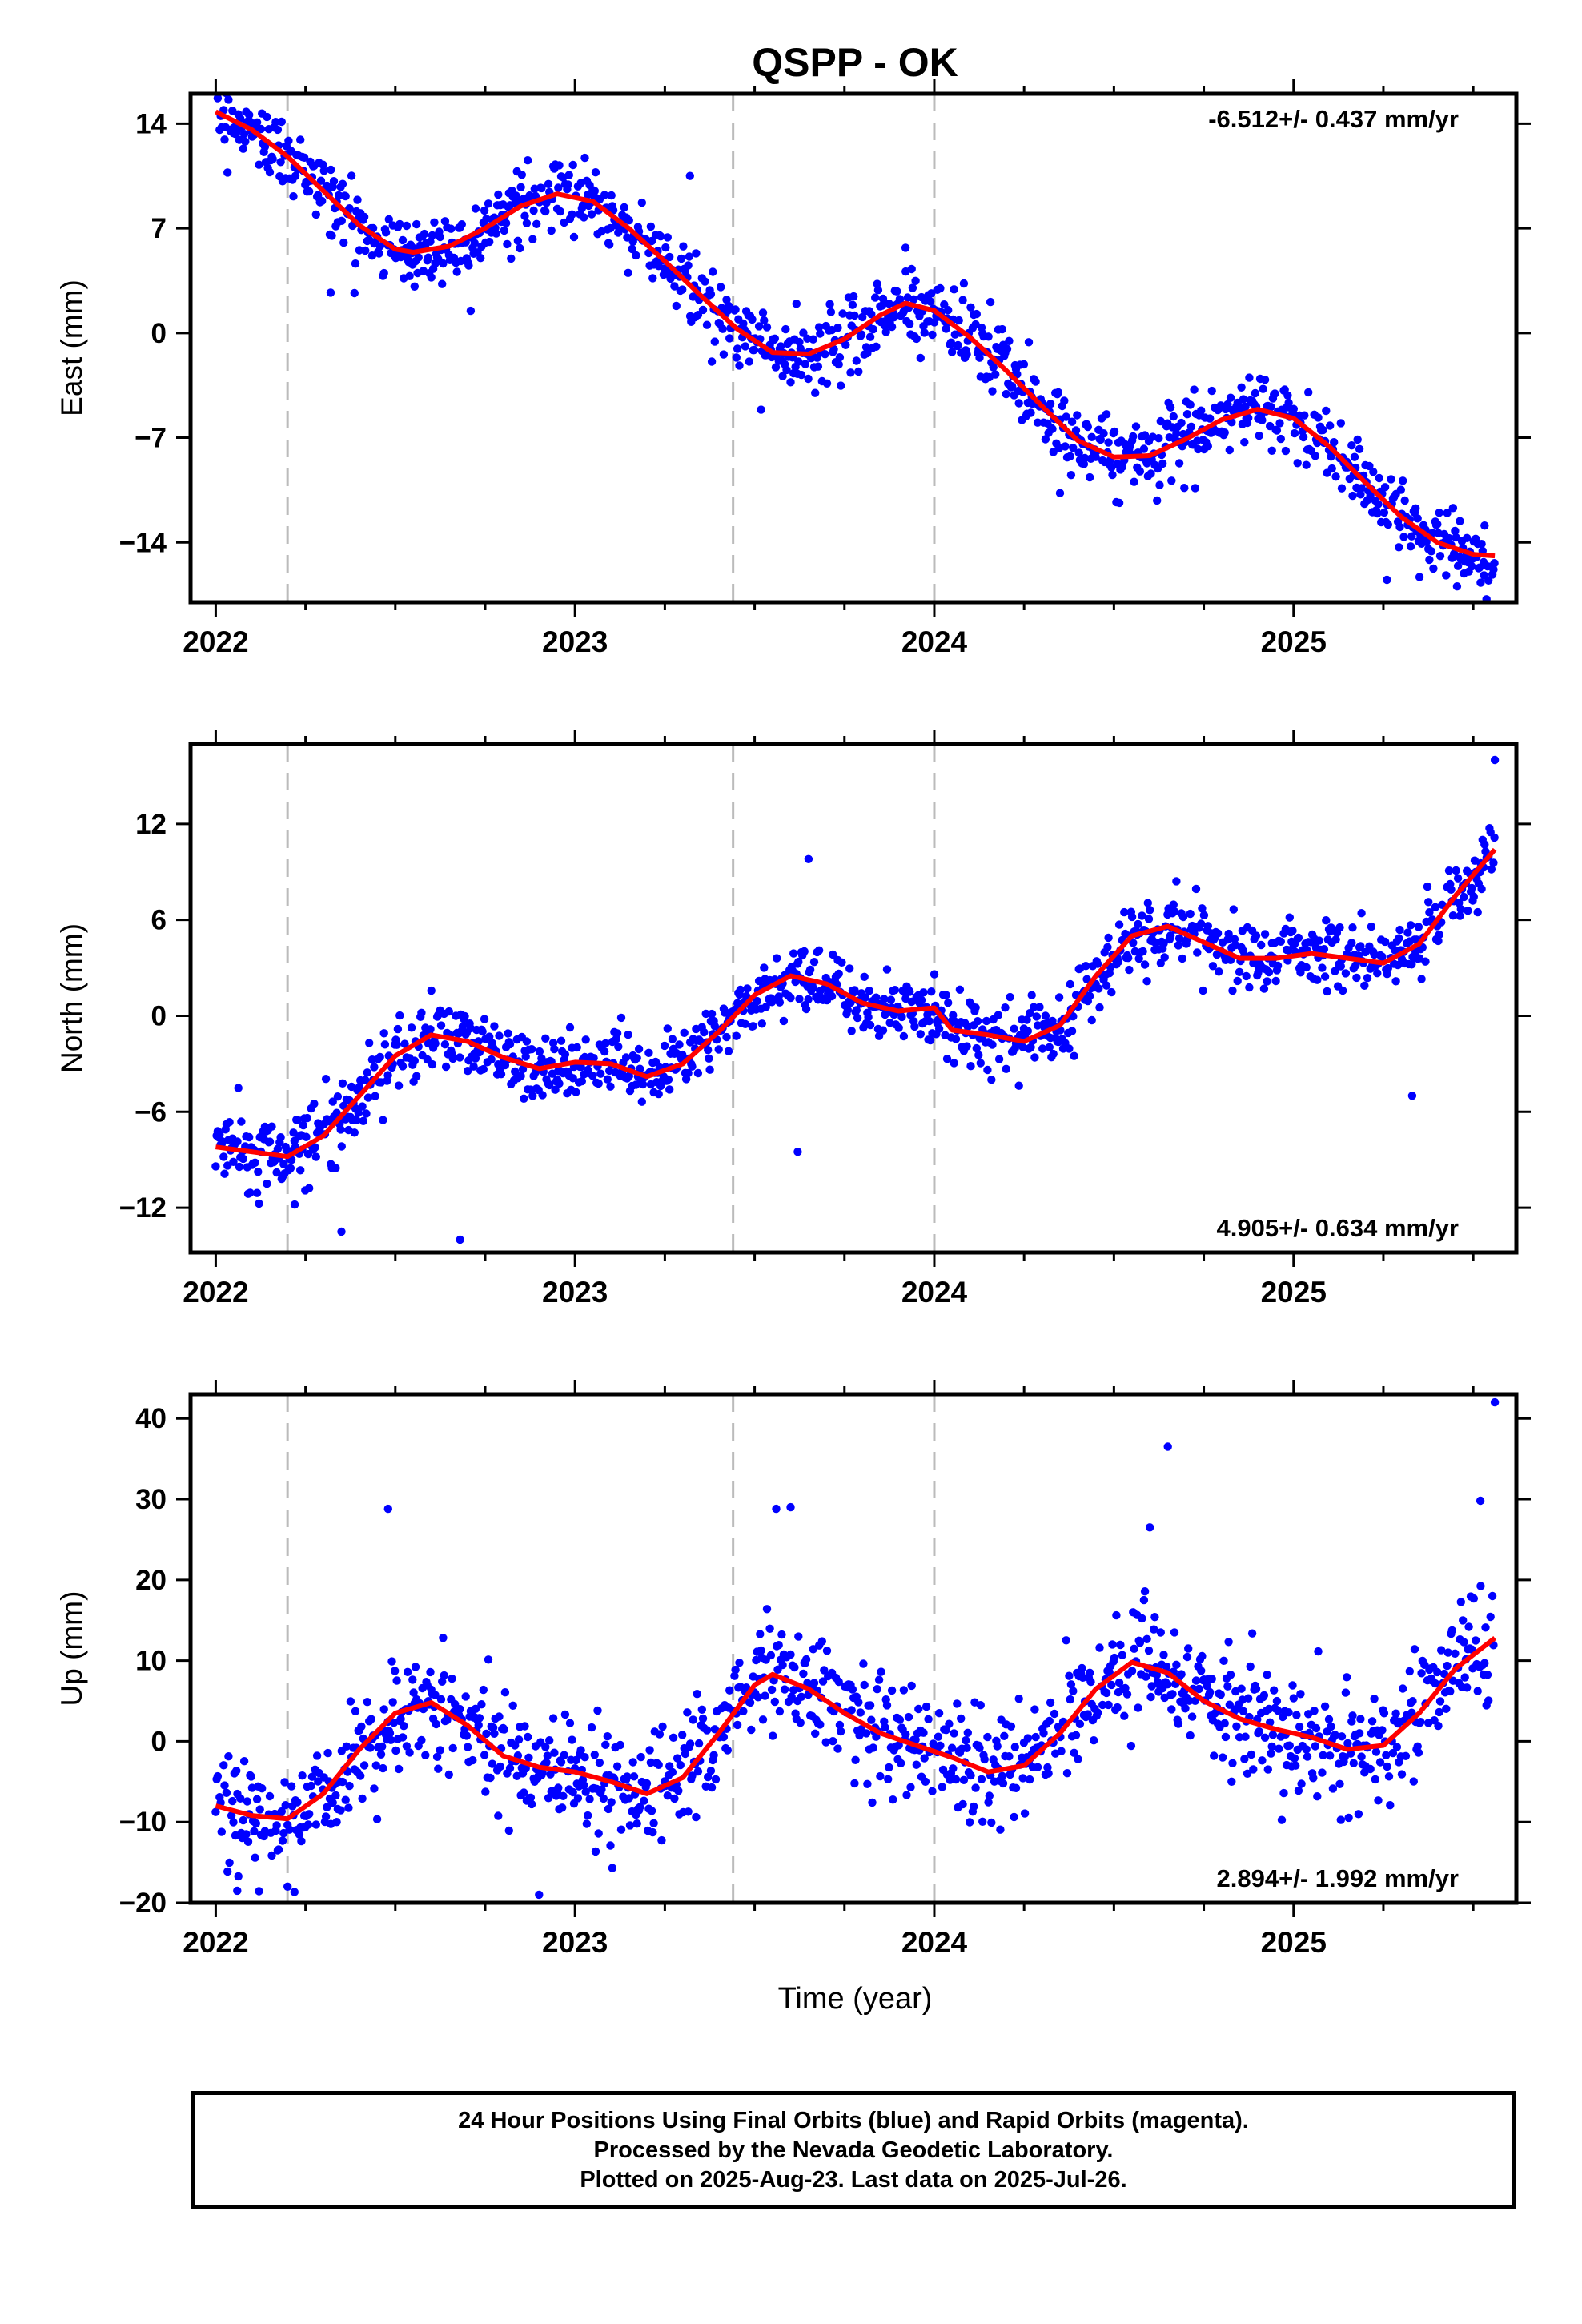 Image resolution: width=1582 pixels, height=2324 pixels. Describe the element at coordinates (1333, 119) in the screenshot. I see `velocity-label: -6.512+/- 0.437 mm/yr` at that location.